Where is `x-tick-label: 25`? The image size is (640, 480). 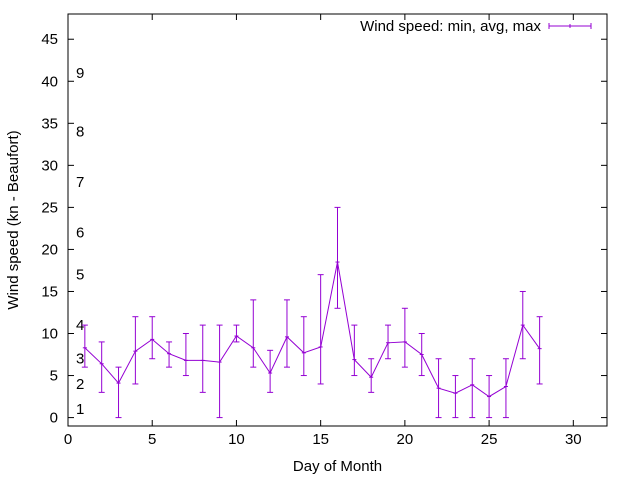 x-tick-label: 25 is located at coordinates (489, 439).